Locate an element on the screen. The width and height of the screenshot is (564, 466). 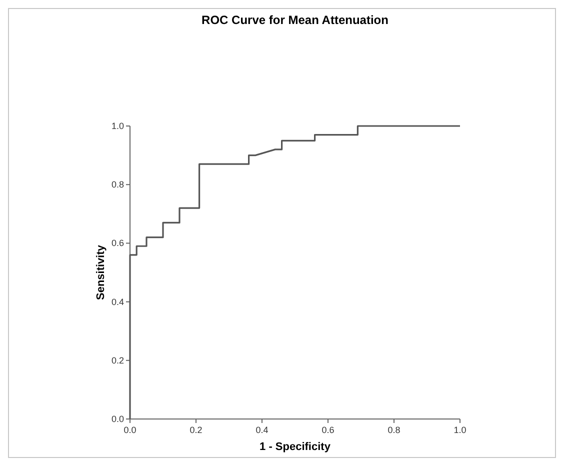
y-tick-label: 0.6 is located at coordinates (117, 243).